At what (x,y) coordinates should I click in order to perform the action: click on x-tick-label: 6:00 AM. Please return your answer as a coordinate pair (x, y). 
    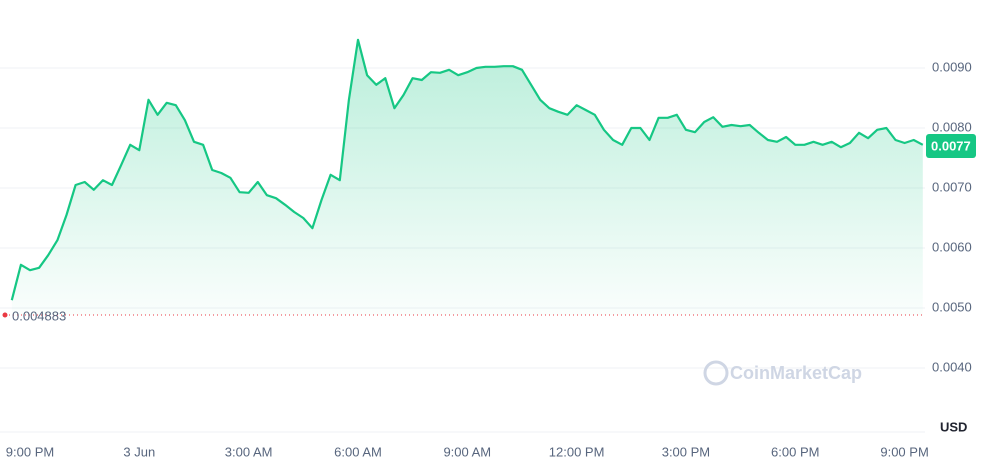
    Looking at the image, I should click on (358, 451).